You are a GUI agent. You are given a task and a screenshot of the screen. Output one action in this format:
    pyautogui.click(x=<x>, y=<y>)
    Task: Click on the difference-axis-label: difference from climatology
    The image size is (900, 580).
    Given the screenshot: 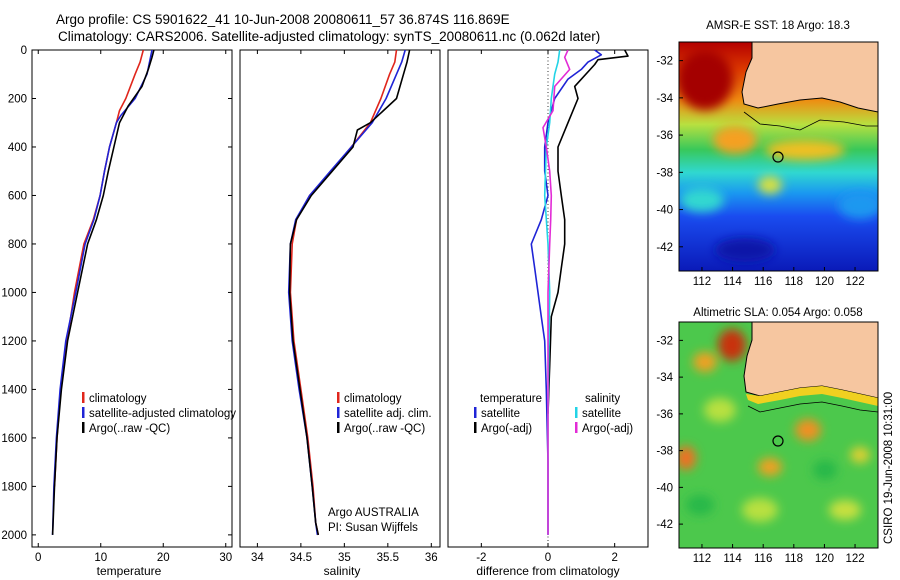 What is the action you would take?
    pyautogui.click(x=547, y=571)
    